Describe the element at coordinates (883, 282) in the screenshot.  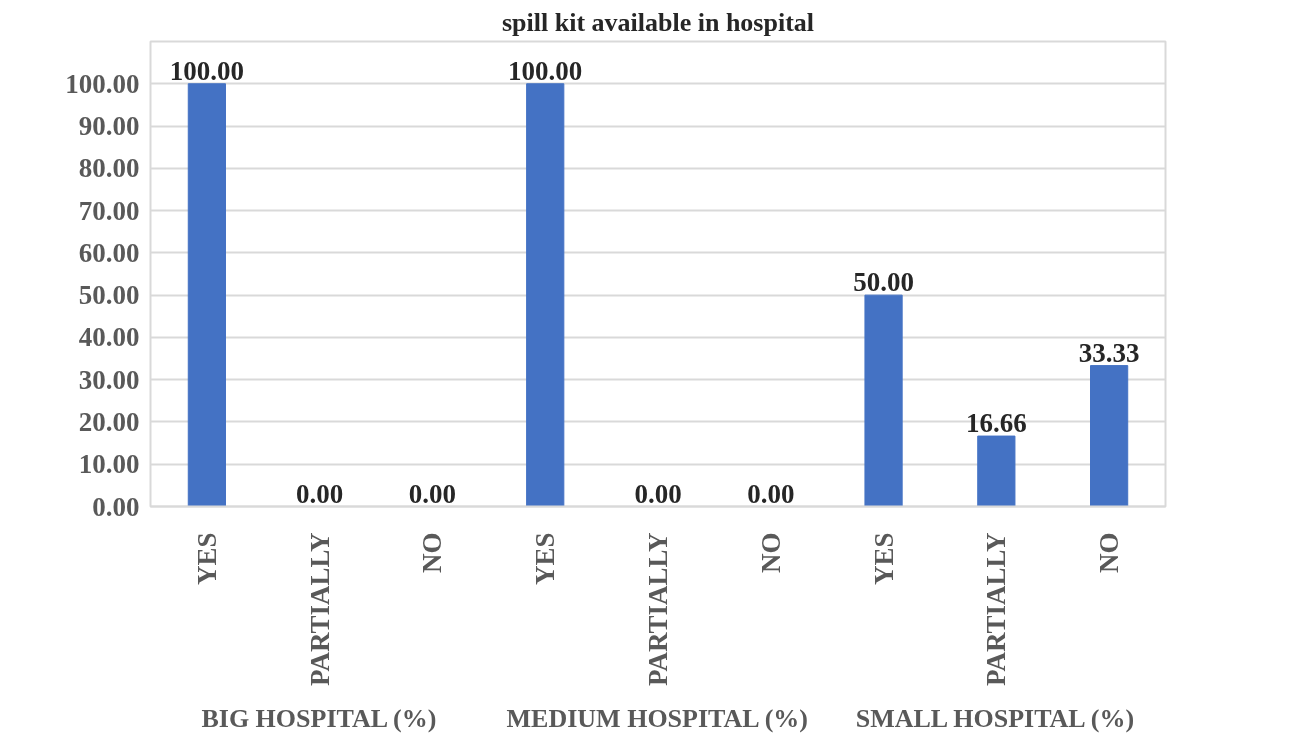
I see `data-label: 50.00` at that location.